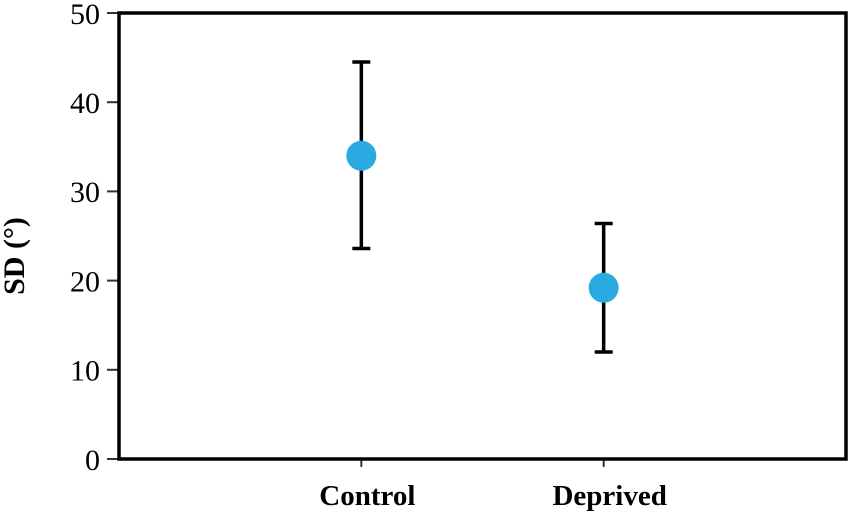  What do you see at coordinates (85, 15) in the screenshot?
I see `y-tick-label-50: 50` at bounding box center [85, 15].